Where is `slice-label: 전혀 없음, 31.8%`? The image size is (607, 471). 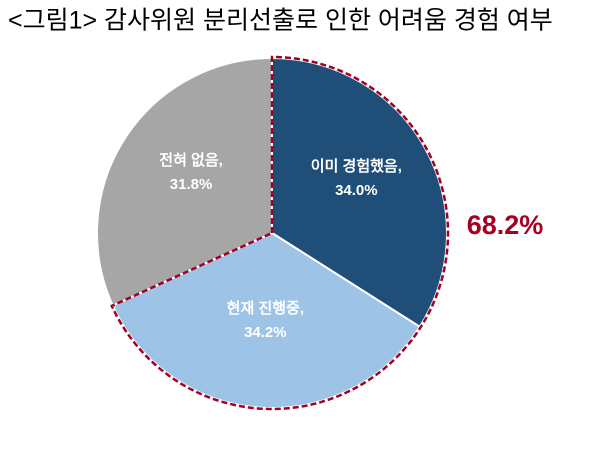
slice-label: 전혀 없음, 31.8% is located at coordinates (191, 173).